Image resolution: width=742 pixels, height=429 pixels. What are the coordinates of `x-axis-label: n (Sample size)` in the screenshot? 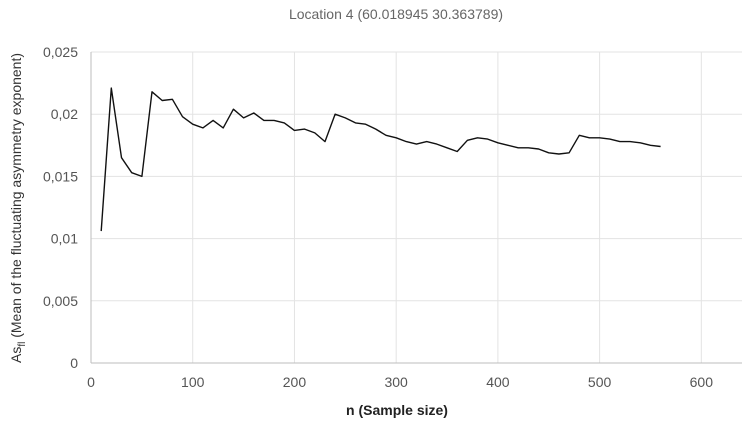 It's located at (397, 410).